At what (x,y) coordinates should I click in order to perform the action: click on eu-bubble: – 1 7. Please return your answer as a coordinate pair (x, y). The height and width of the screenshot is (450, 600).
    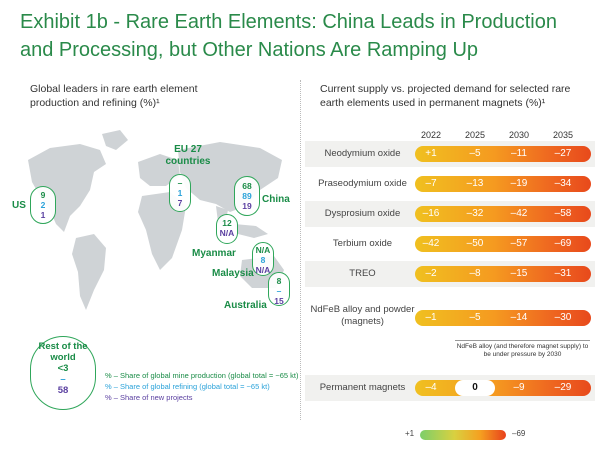
    Looking at the image, I should click on (180, 193).